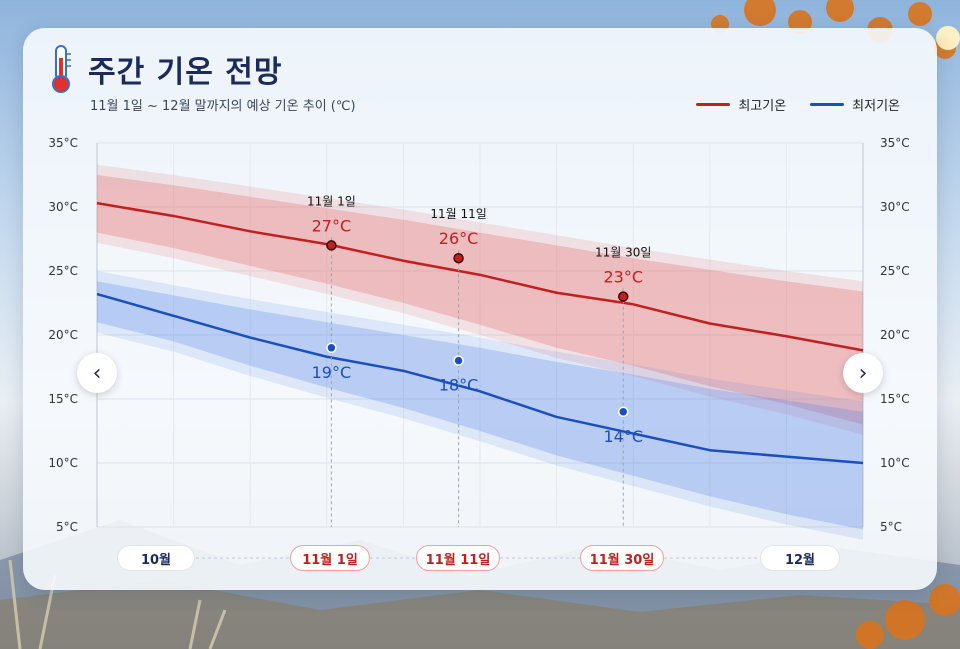  I want to click on y-tick-label-left: 10°C, so click(63, 463).